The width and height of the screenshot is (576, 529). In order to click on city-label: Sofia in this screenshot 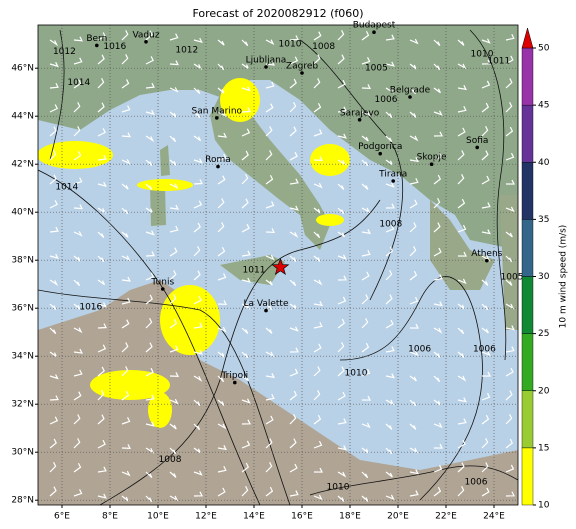, I will do `click(477, 141)`.